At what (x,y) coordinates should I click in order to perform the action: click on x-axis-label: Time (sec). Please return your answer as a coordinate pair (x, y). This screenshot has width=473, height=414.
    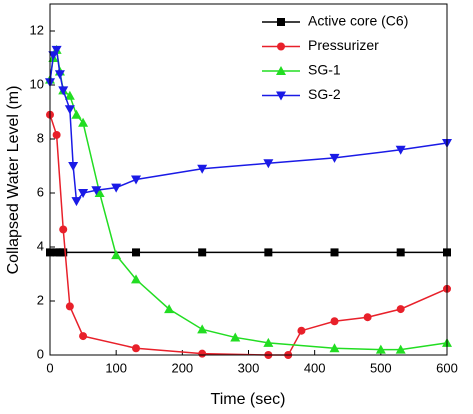
    Looking at the image, I should click on (248, 399).